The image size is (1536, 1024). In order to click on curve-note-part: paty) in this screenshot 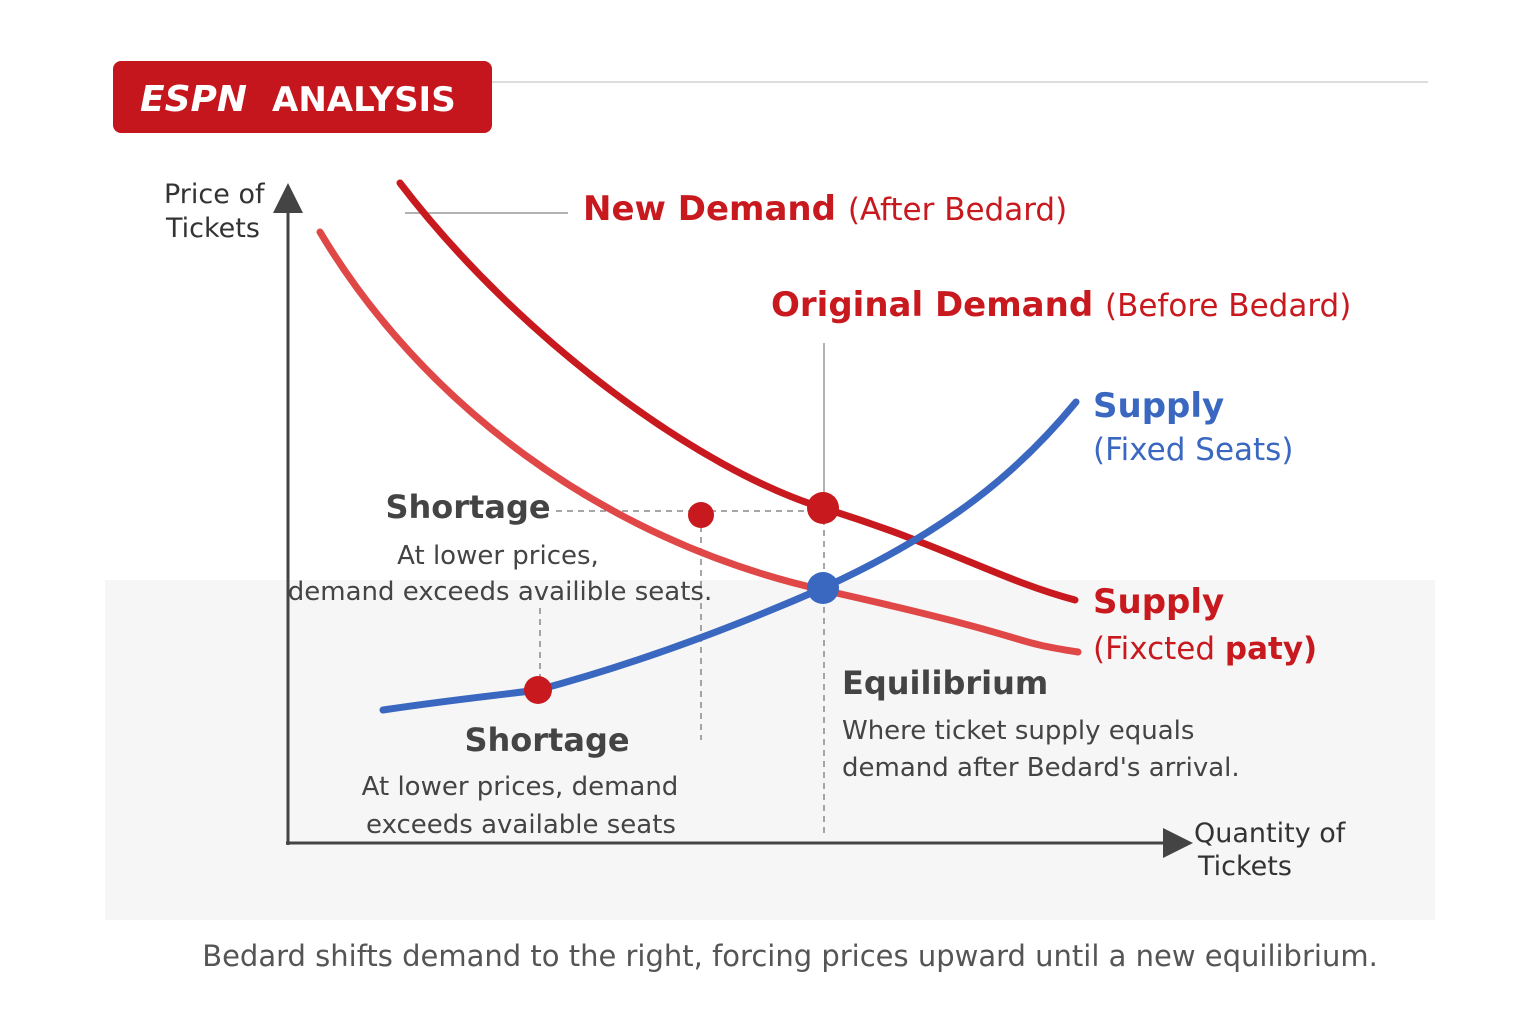, I will do `click(1271, 649)`.